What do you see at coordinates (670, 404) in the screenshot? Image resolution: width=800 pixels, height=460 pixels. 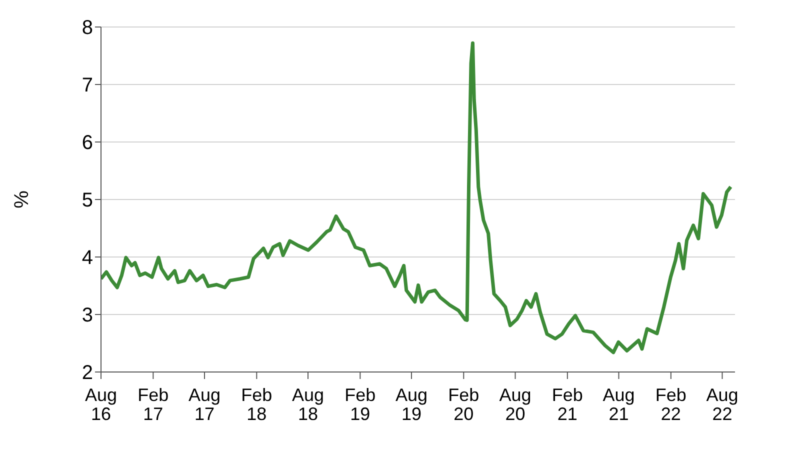 I see `x-tick-label: Feb 22` at bounding box center [670, 404].